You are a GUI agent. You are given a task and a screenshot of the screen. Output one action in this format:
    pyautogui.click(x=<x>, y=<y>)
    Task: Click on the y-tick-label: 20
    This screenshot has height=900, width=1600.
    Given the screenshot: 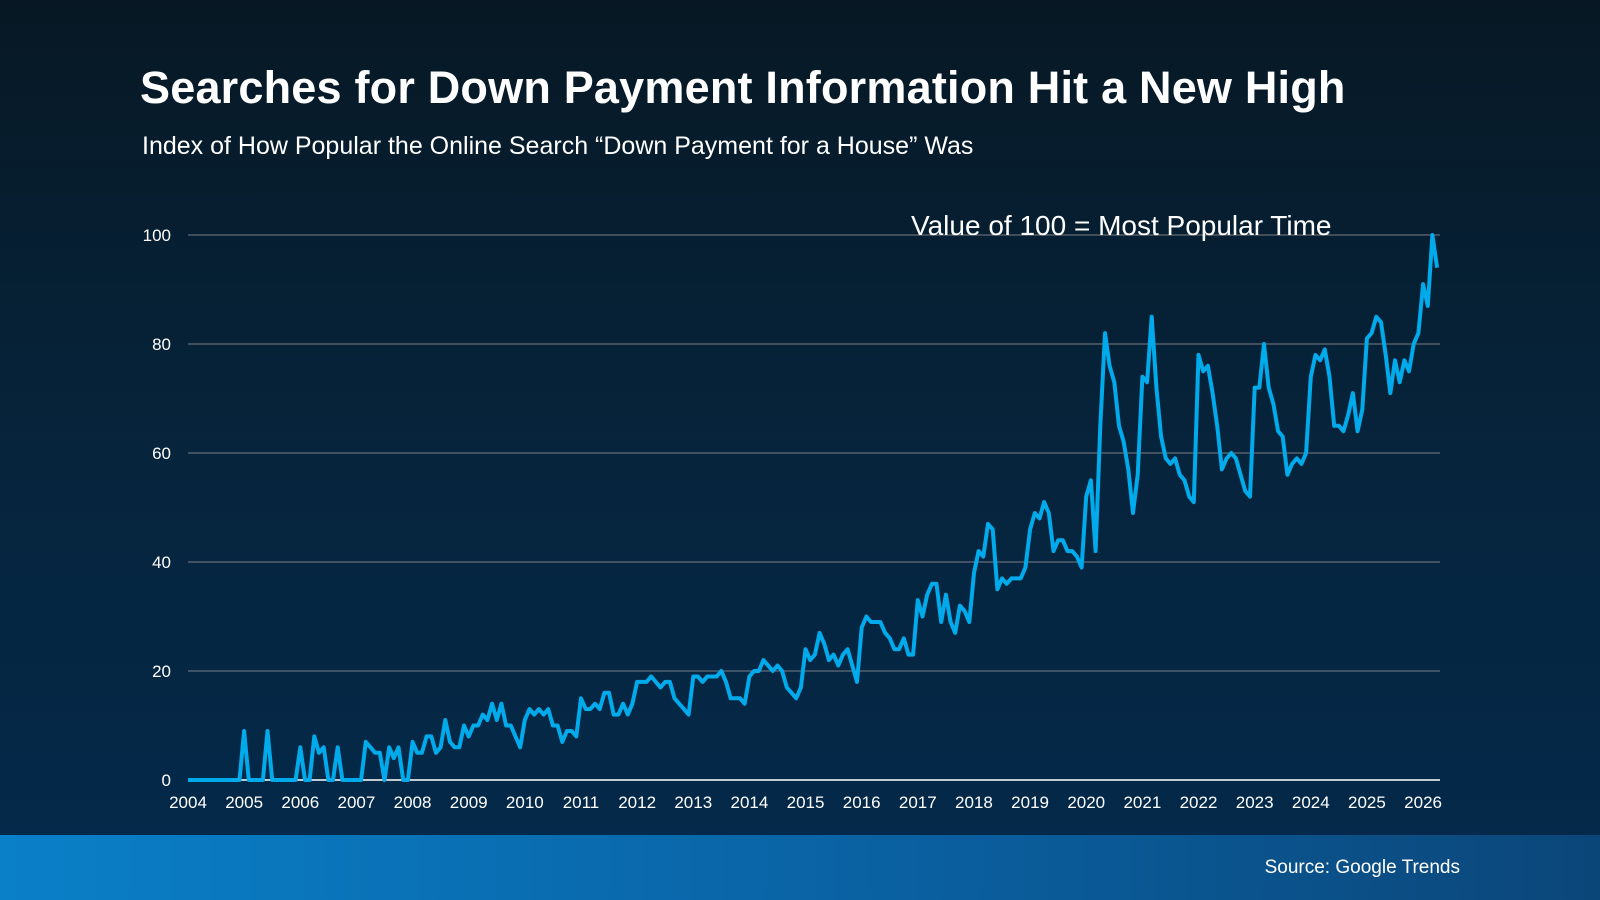 What is the action you would take?
    pyautogui.click(x=161, y=671)
    